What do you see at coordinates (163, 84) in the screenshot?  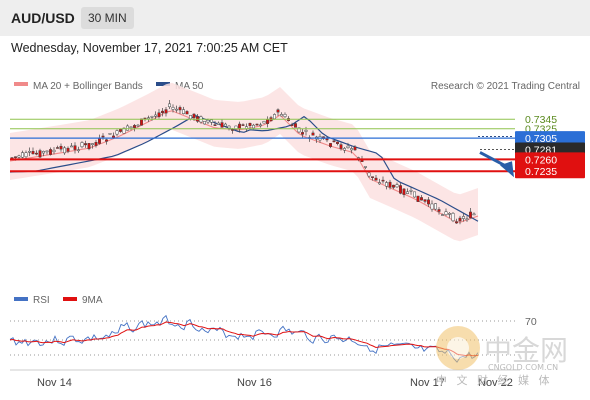 I see `ma50-legend-swatch` at bounding box center [163, 84].